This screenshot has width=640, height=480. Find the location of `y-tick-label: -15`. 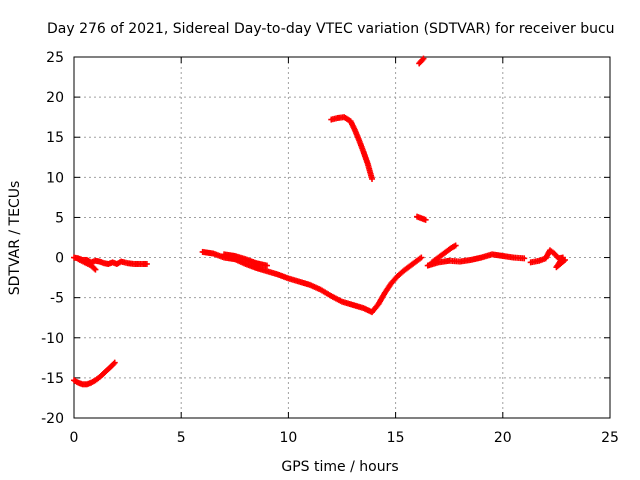

y-tick-label: -15 is located at coordinates (52, 379).